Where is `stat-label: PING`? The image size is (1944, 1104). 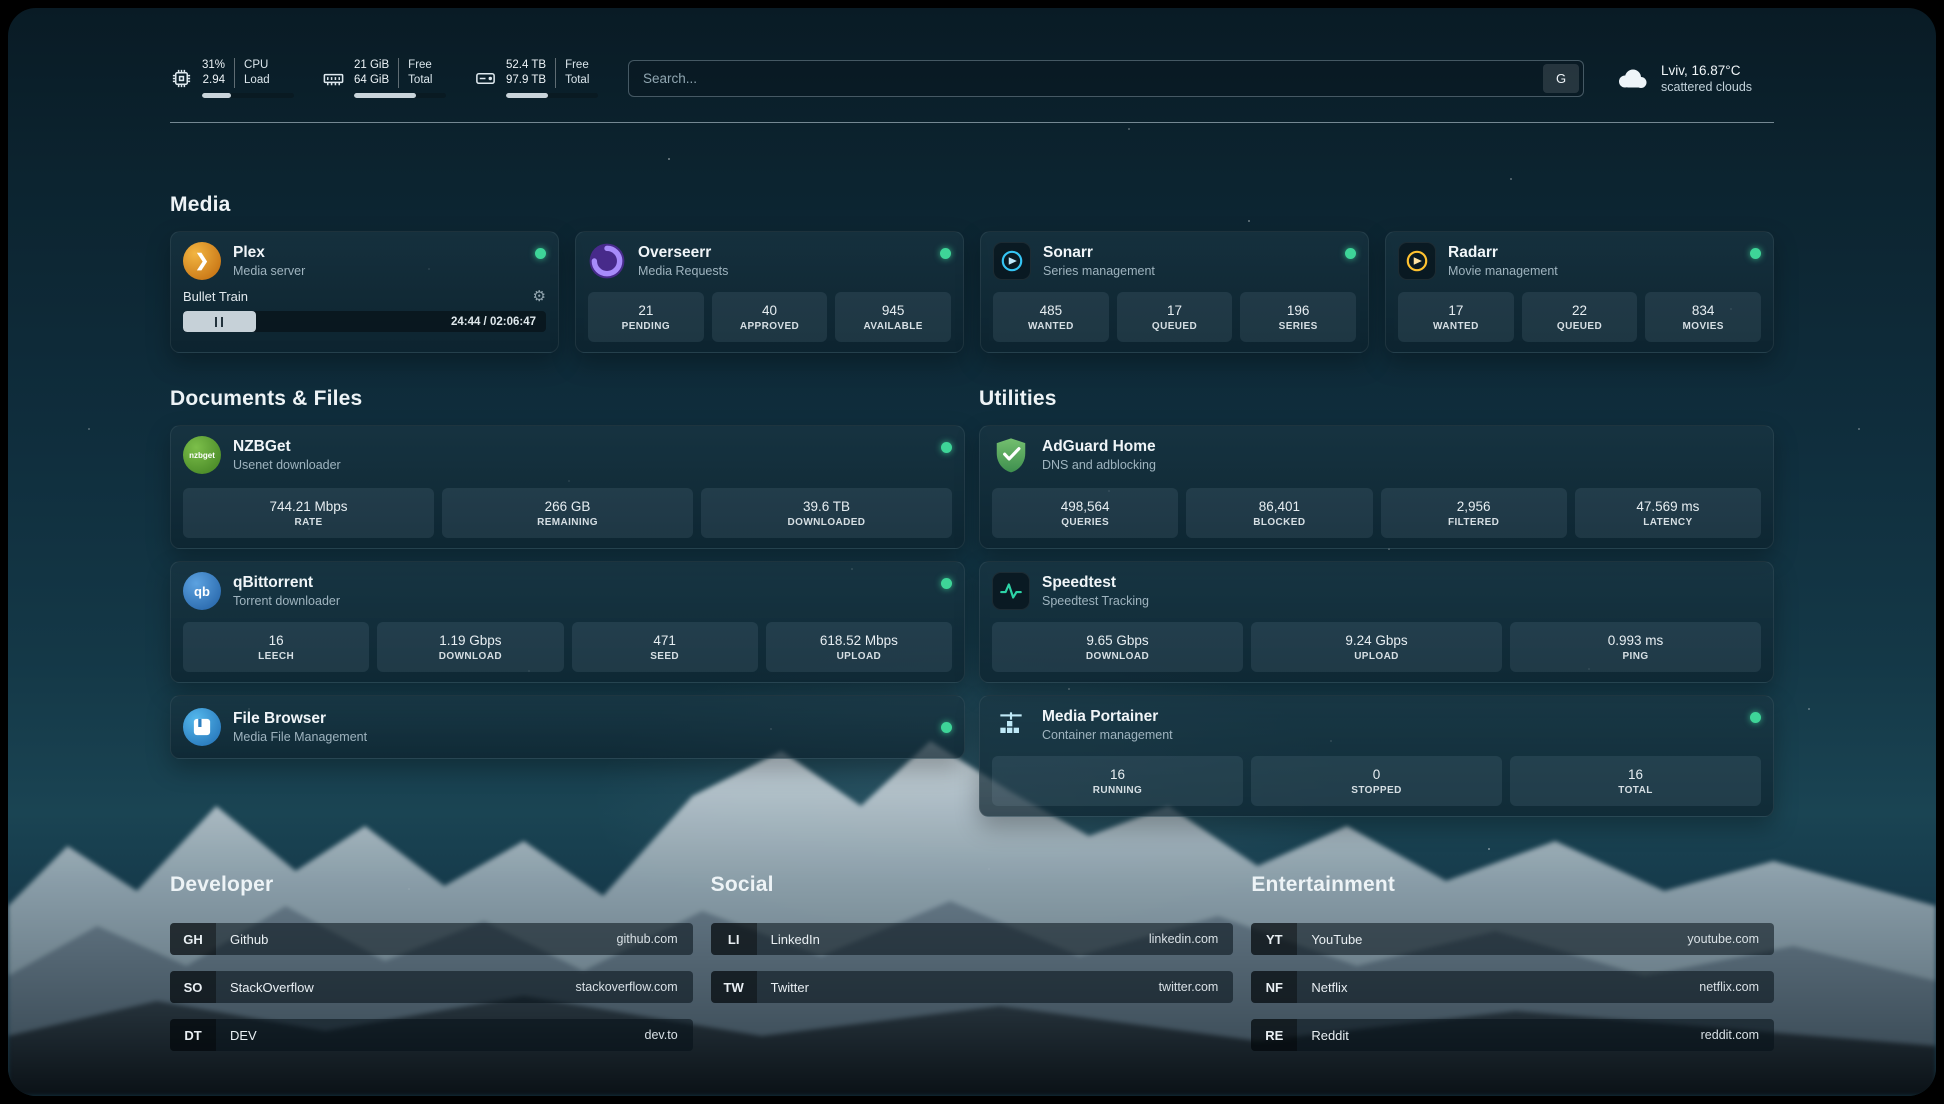 stat-label: PING is located at coordinates (1635, 656).